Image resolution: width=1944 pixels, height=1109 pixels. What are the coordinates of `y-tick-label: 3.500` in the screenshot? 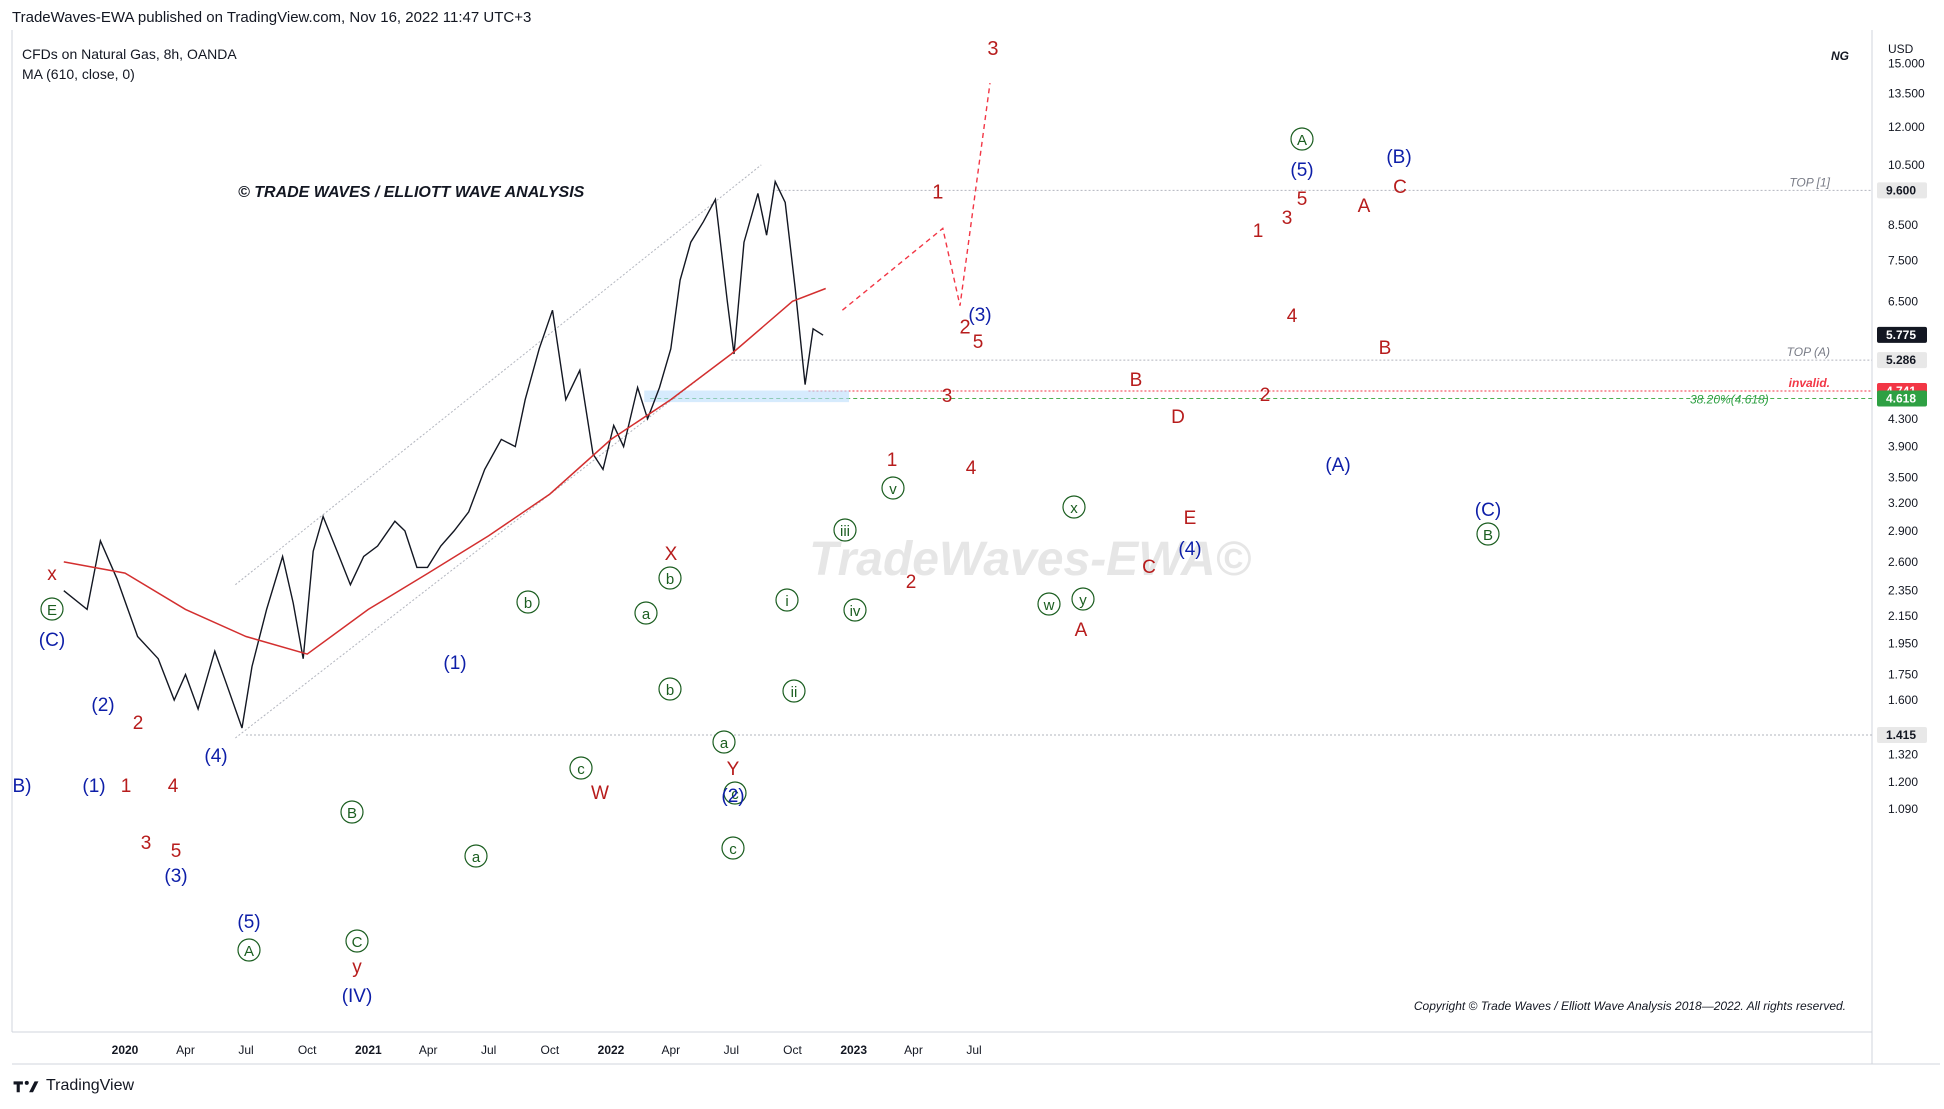 It's located at (1903, 477).